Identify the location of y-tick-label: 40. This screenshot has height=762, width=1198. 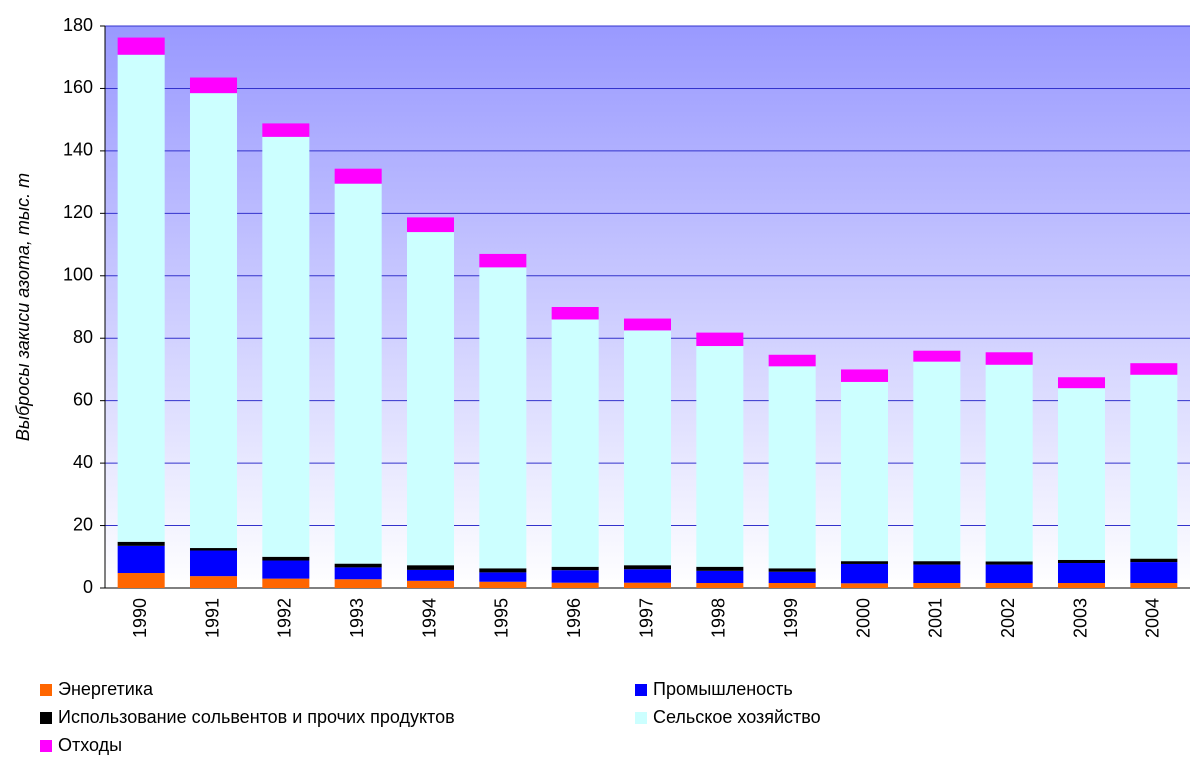
(83, 462).